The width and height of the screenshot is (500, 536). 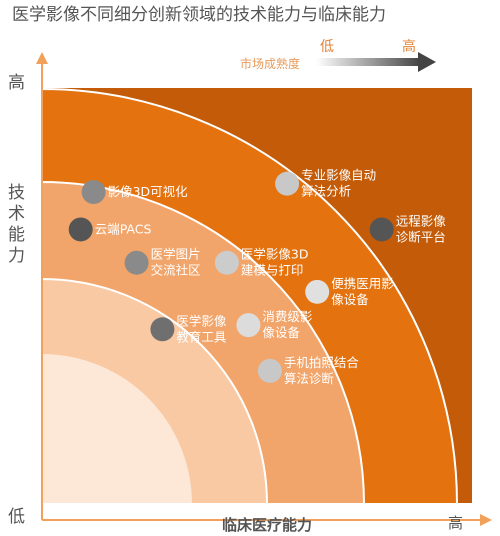 What do you see at coordinates (16, 83) in the screenshot?
I see `y-axis-high-label: 高` at bounding box center [16, 83].